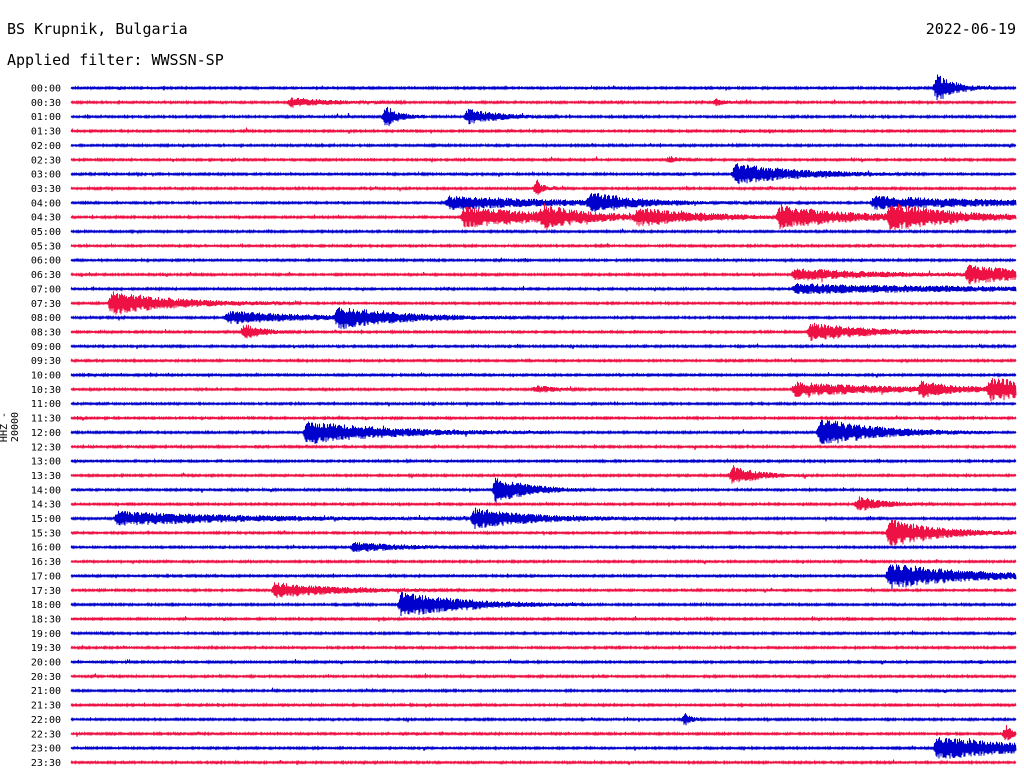 This screenshot has width=1024, height=780. What do you see at coordinates (46, 720) in the screenshot?
I see `time-label: 22:00` at bounding box center [46, 720].